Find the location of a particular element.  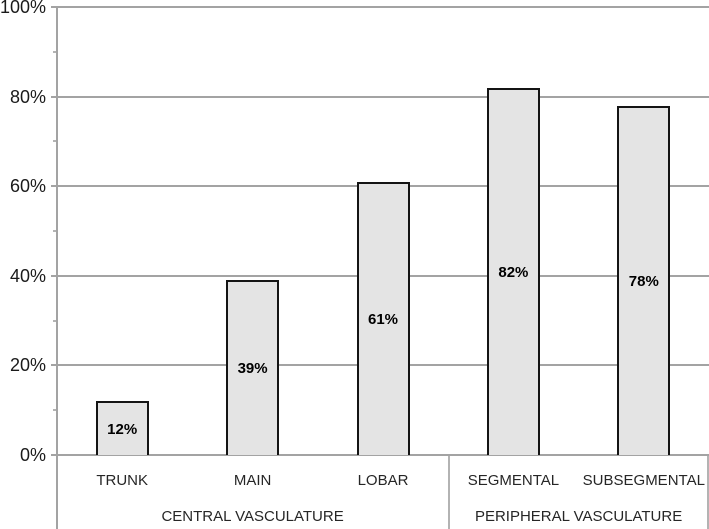

bar-data-label: 78% is located at coordinates (643, 281).